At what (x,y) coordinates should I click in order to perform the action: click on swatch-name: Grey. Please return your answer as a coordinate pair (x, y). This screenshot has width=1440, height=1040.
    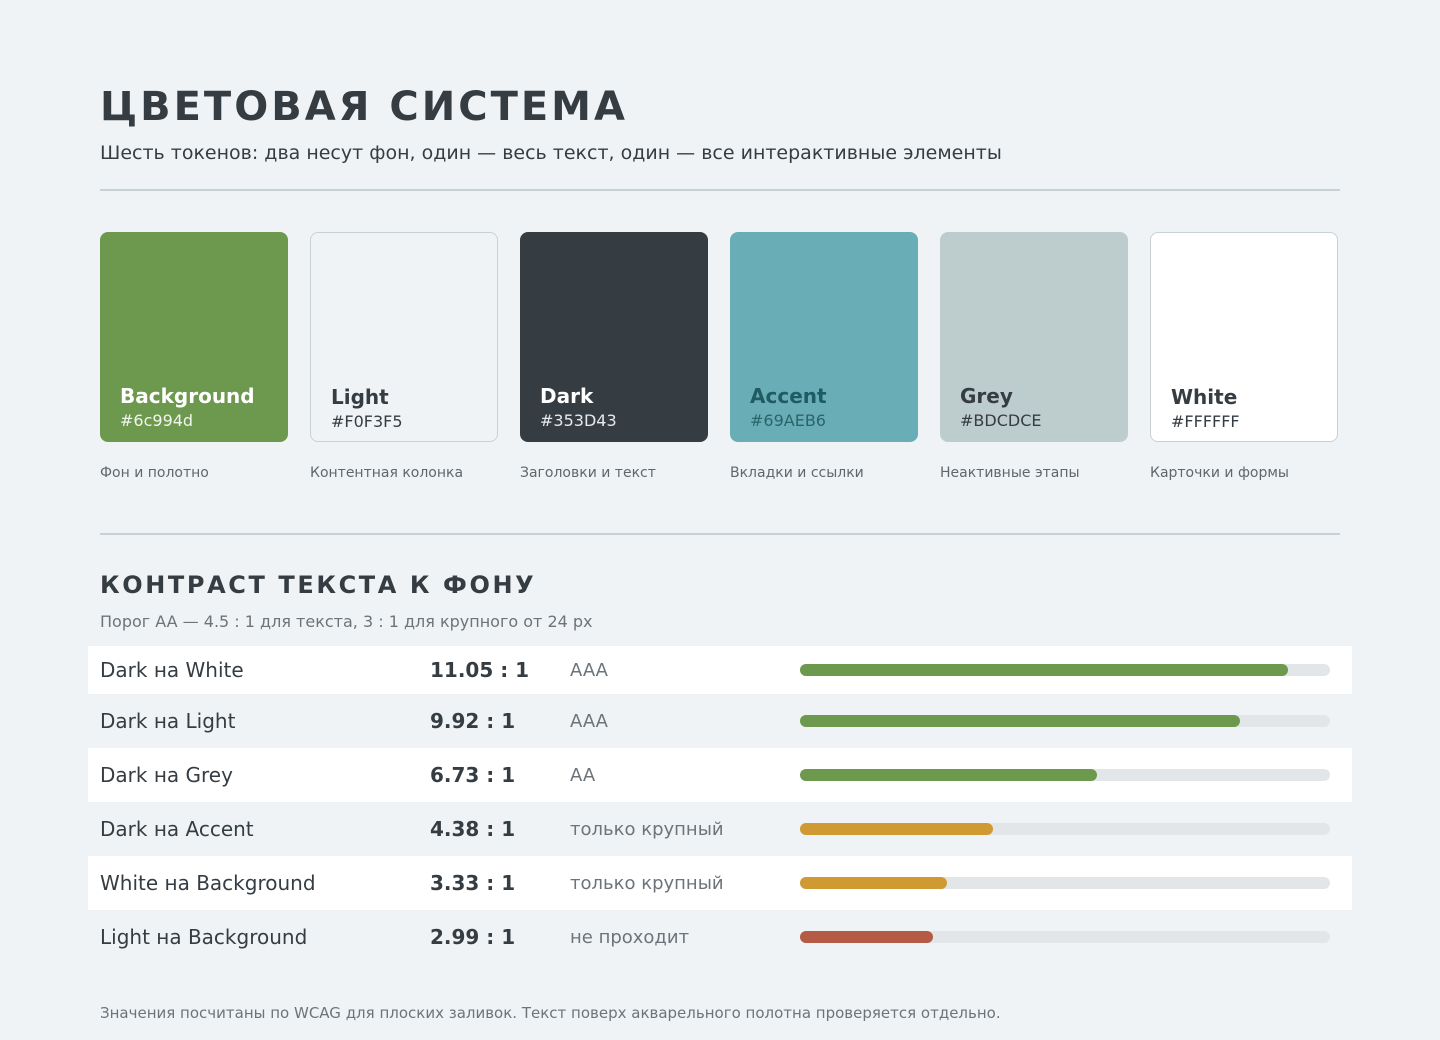
    Looking at the image, I should click on (986, 396).